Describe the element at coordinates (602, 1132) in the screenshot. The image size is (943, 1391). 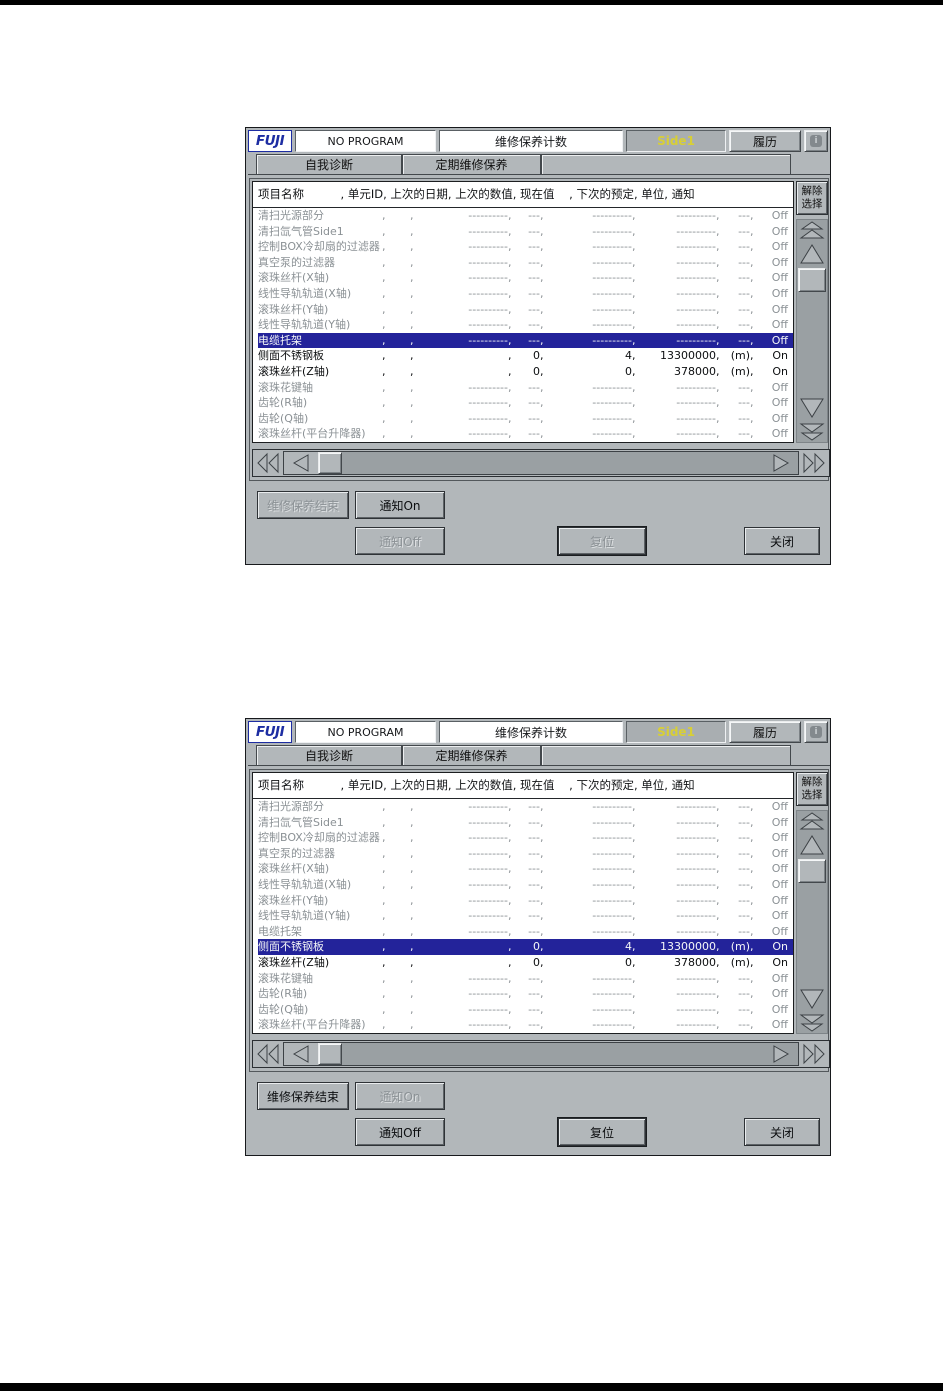
I see `reset-button: 复位` at that location.